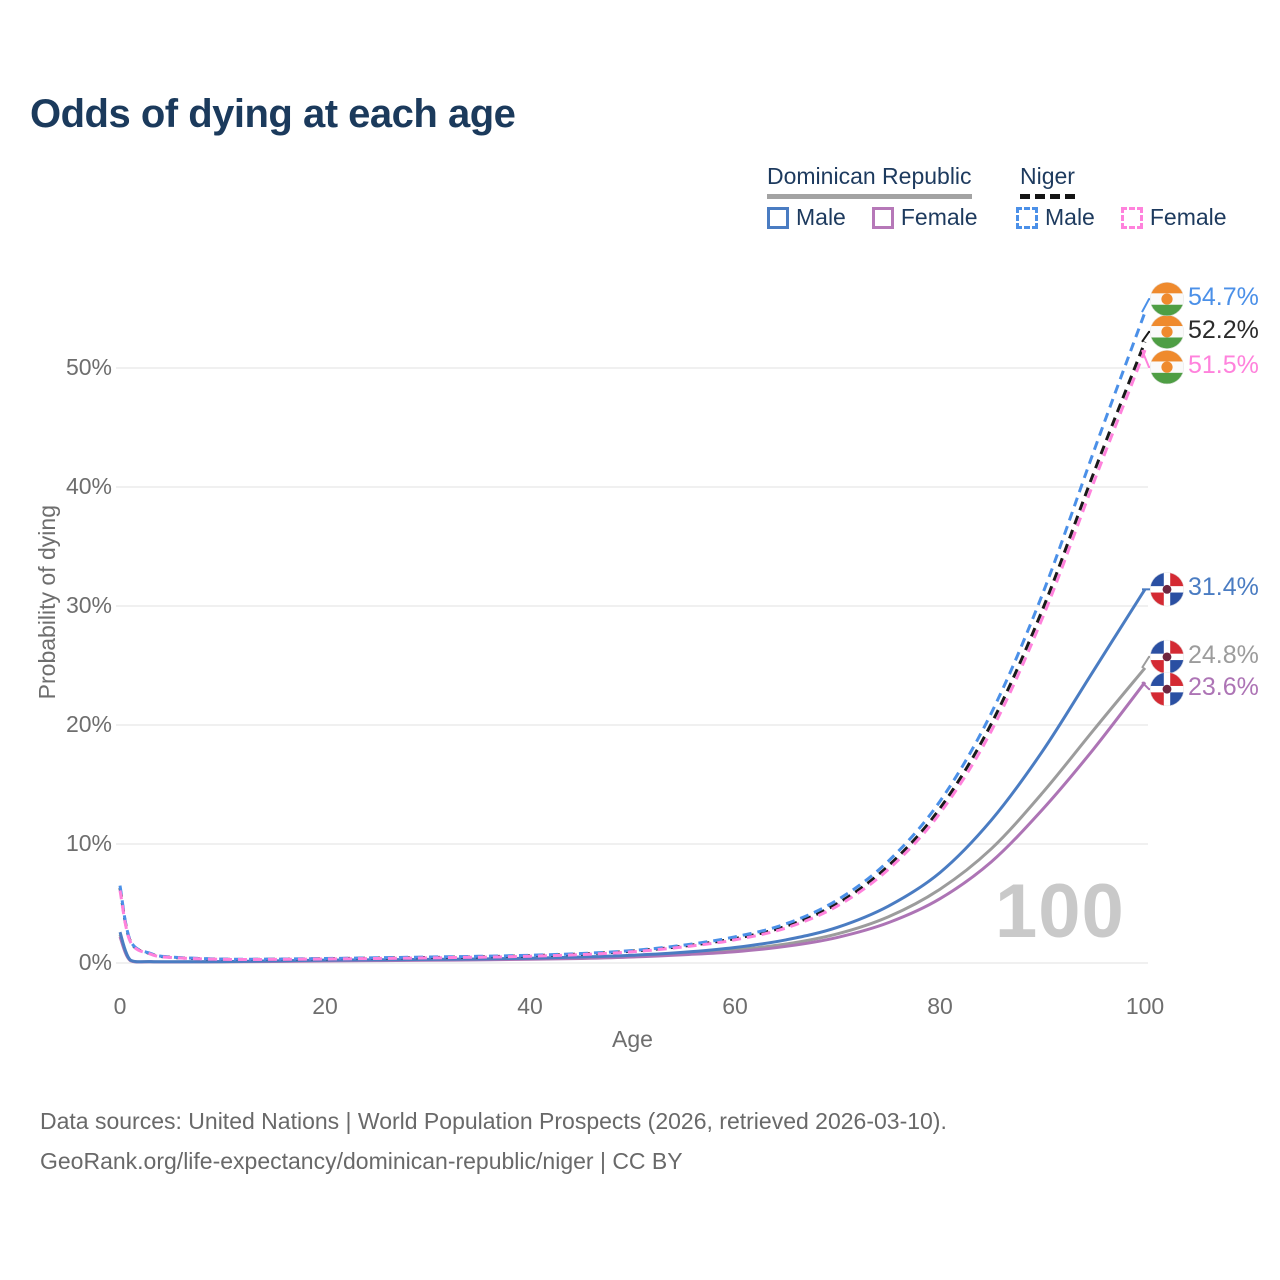 Image resolution: width=1280 pixels, height=1280 pixels. I want to click on legend-item-niger-female: Female, so click(1173, 217).